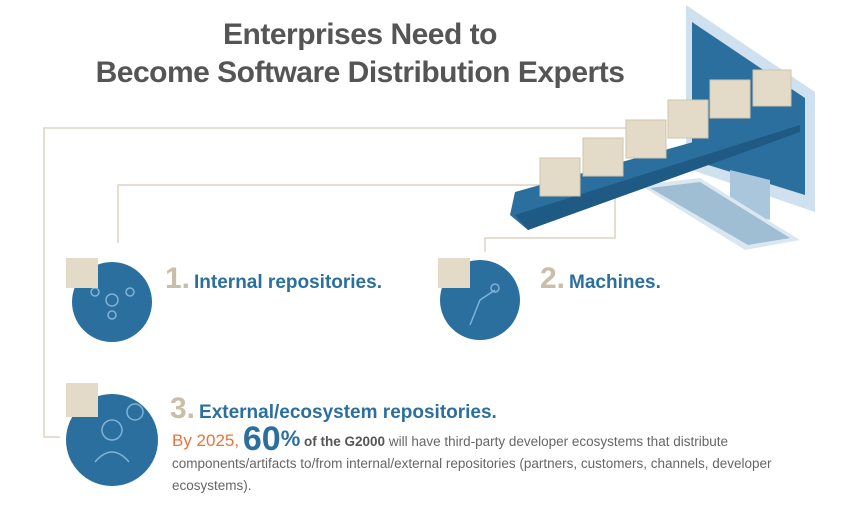  Describe the element at coordinates (360, 34) in the screenshot. I see `title-line-1: Enterprises Need to` at that location.